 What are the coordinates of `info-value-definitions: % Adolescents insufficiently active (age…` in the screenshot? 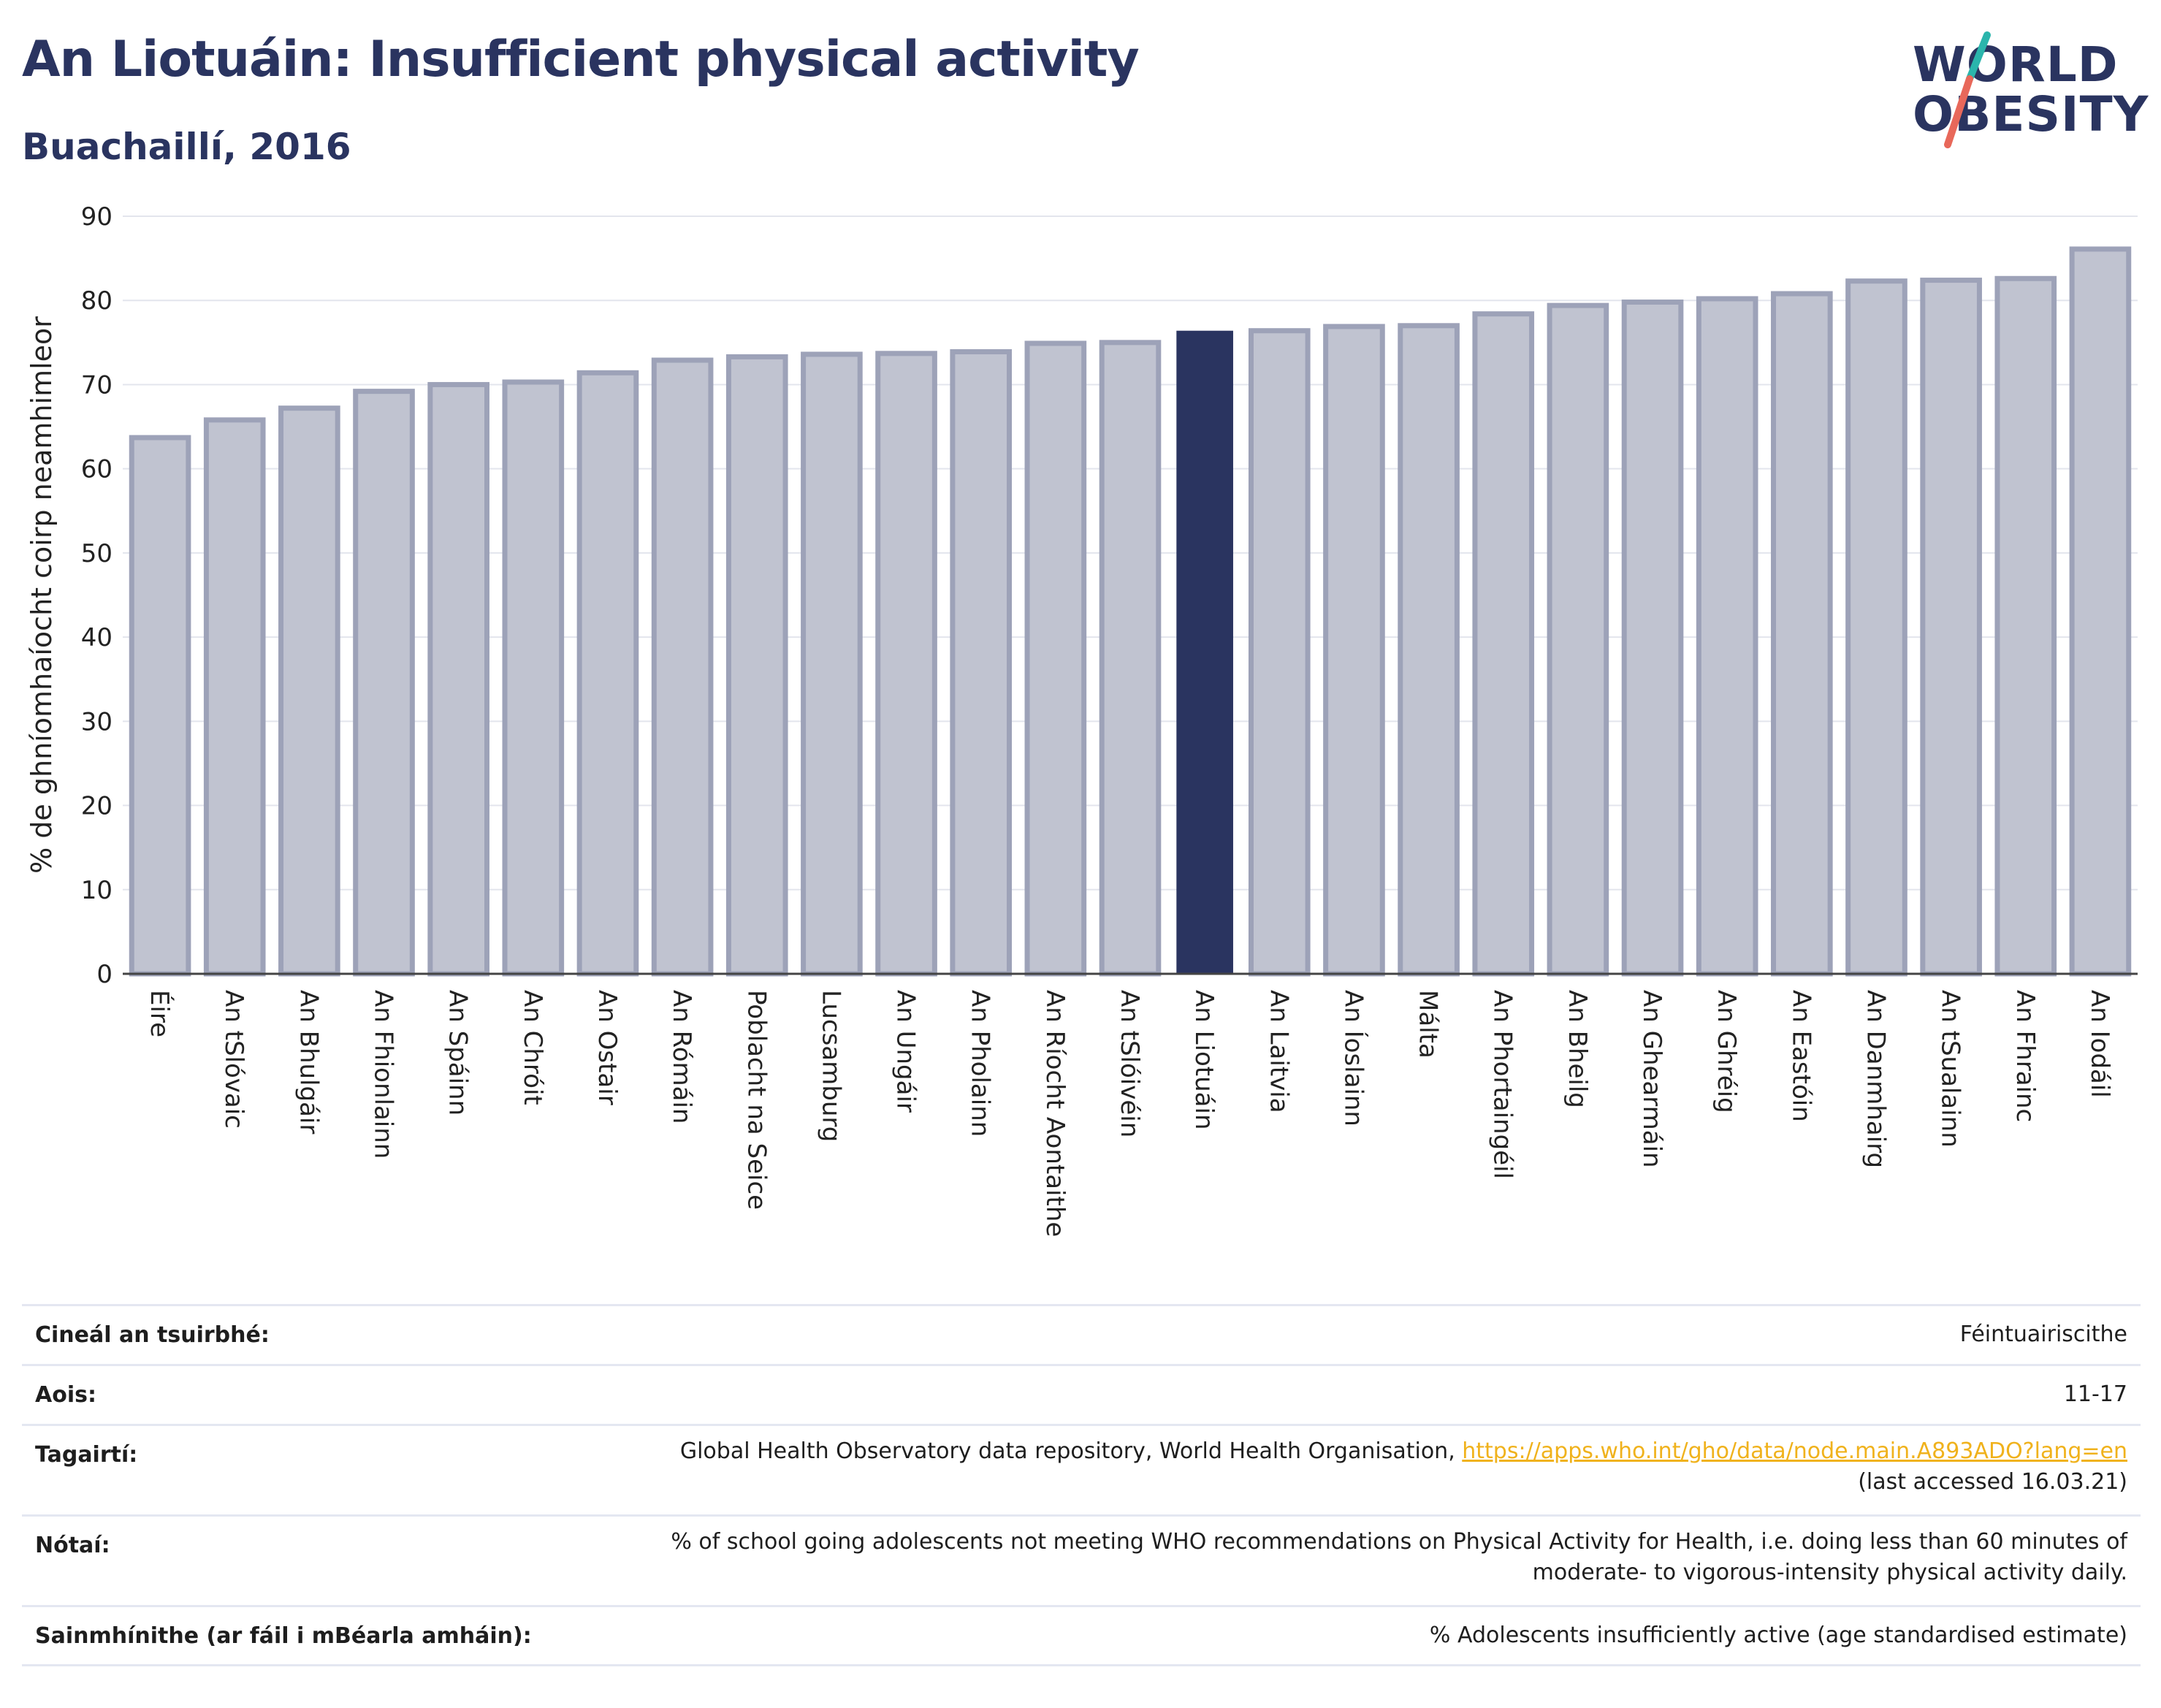 It's located at (1778, 1635).